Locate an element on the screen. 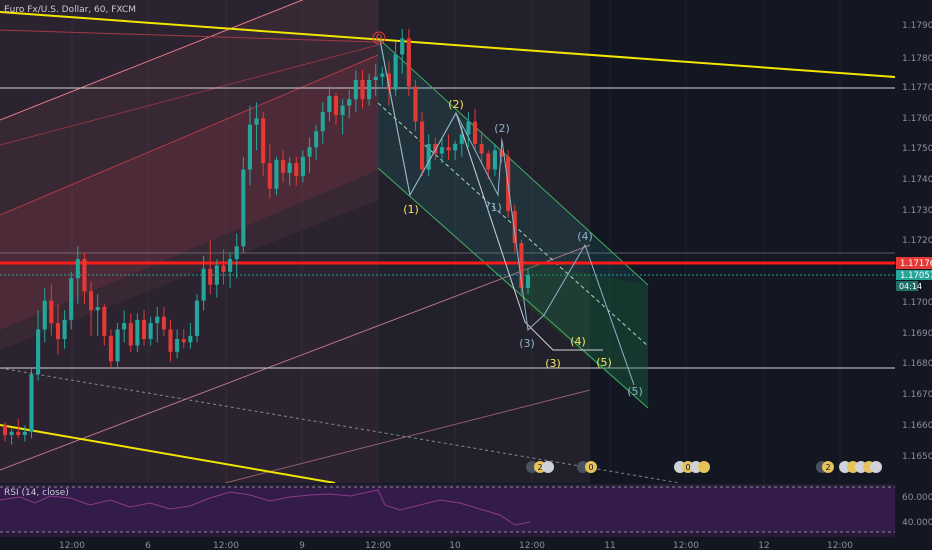  price-tick: 1.16500 is located at coordinates (917, 457).